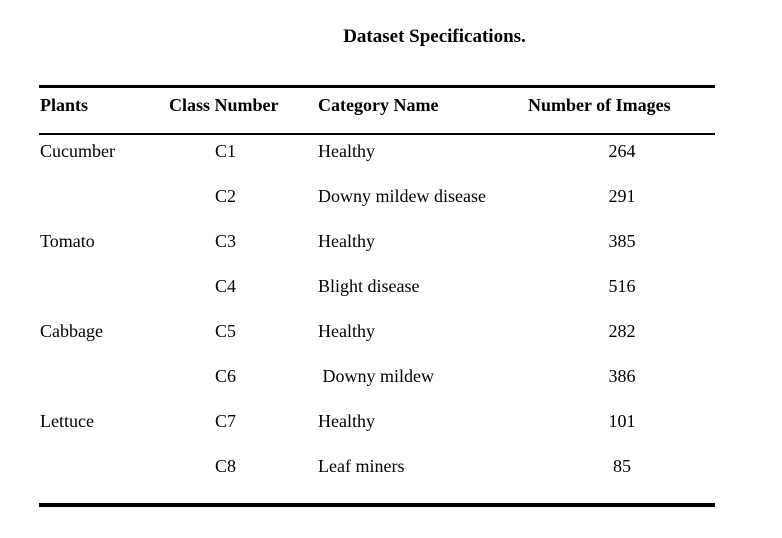 This screenshot has width=782, height=538. I want to click on plant-cell: Cabbage, so click(71, 331).